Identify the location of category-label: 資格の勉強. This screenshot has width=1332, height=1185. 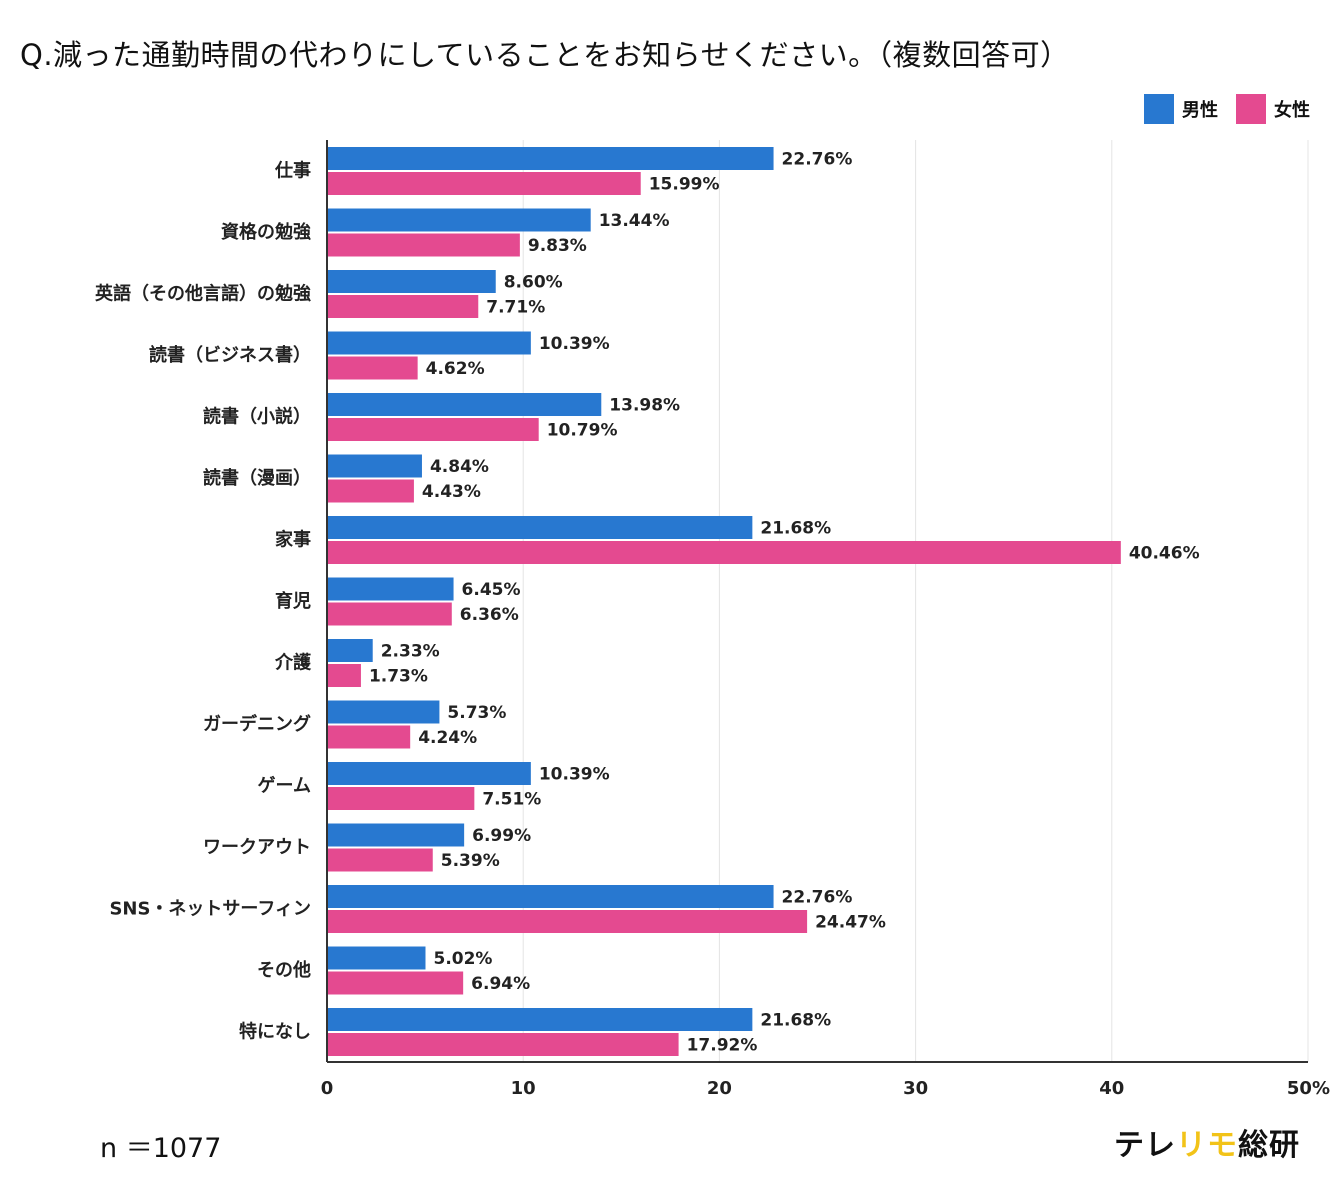
(266, 232).